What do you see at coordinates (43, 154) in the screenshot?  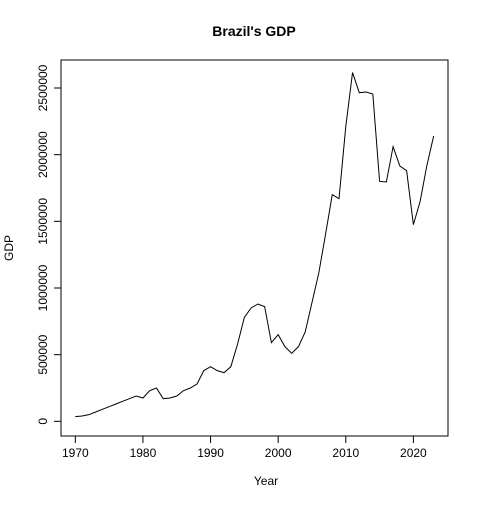 I see `y-tick-label: 2000000` at bounding box center [43, 154].